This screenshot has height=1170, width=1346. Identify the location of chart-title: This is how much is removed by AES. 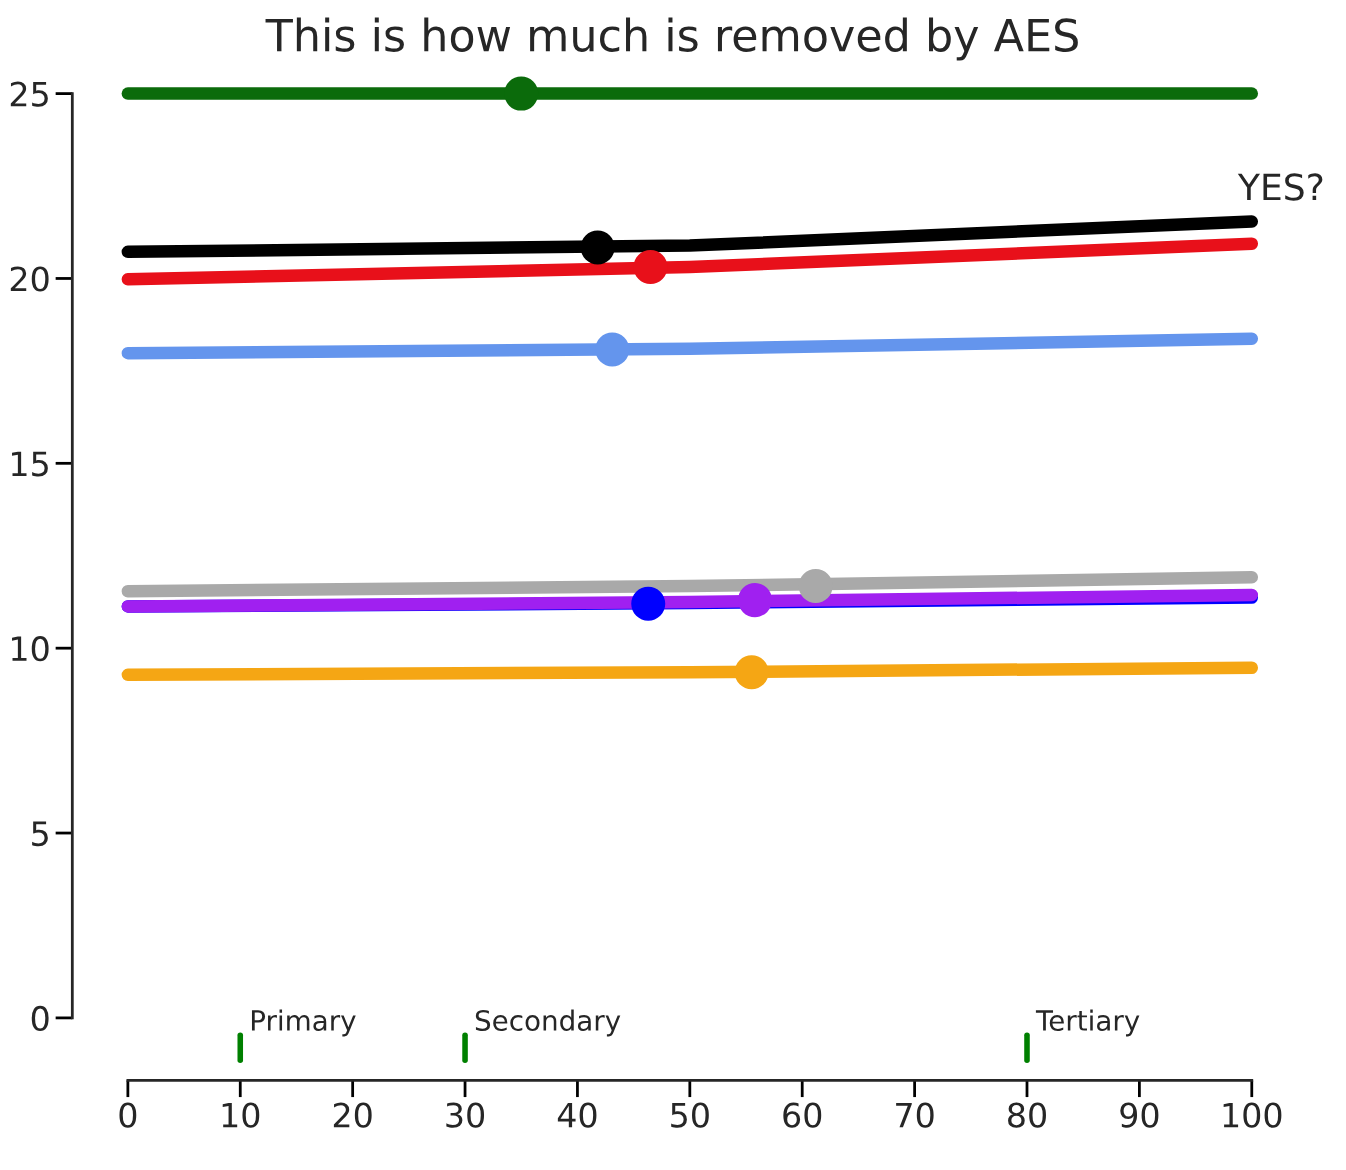
(671, 39).